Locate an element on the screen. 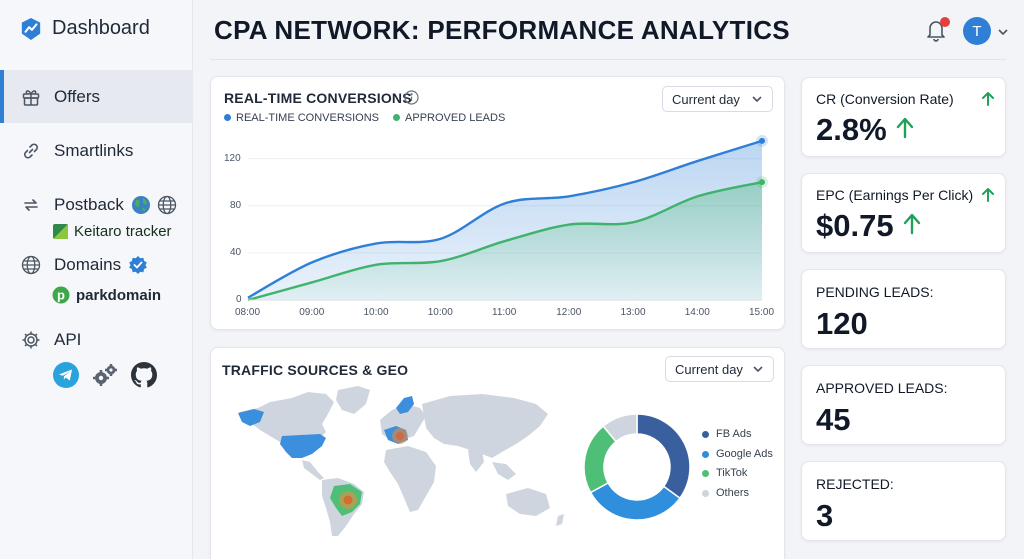  kpi-label: REJECTED: is located at coordinates (855, 484).